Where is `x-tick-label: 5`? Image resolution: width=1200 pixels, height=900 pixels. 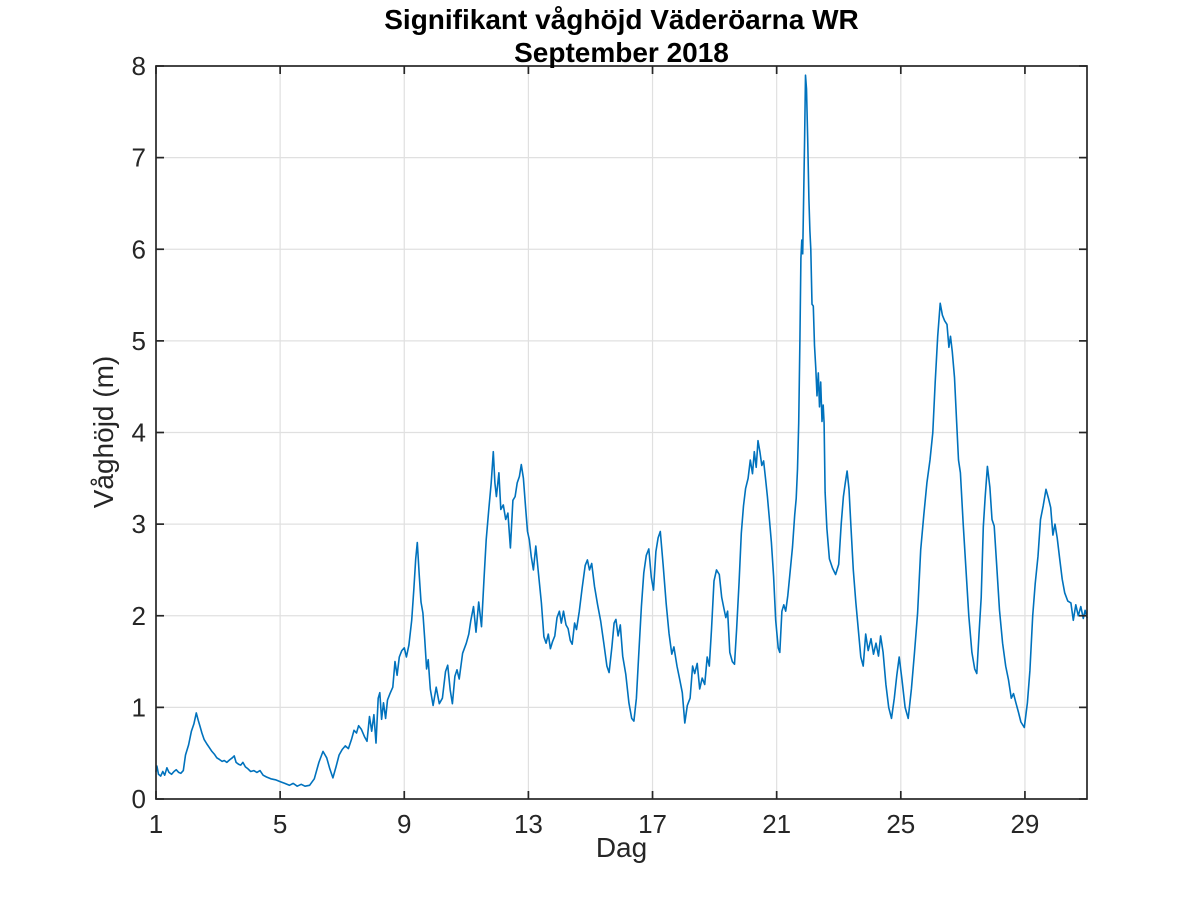
x-tick-label: 5 is located at coordinates (280, 824).